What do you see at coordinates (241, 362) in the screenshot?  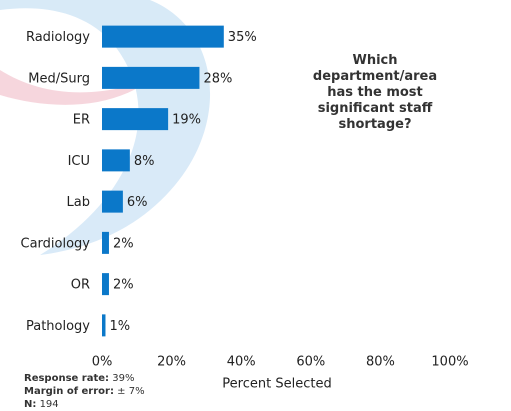 I see `x-tick-label: 40%` at bounding box center [241, 362].